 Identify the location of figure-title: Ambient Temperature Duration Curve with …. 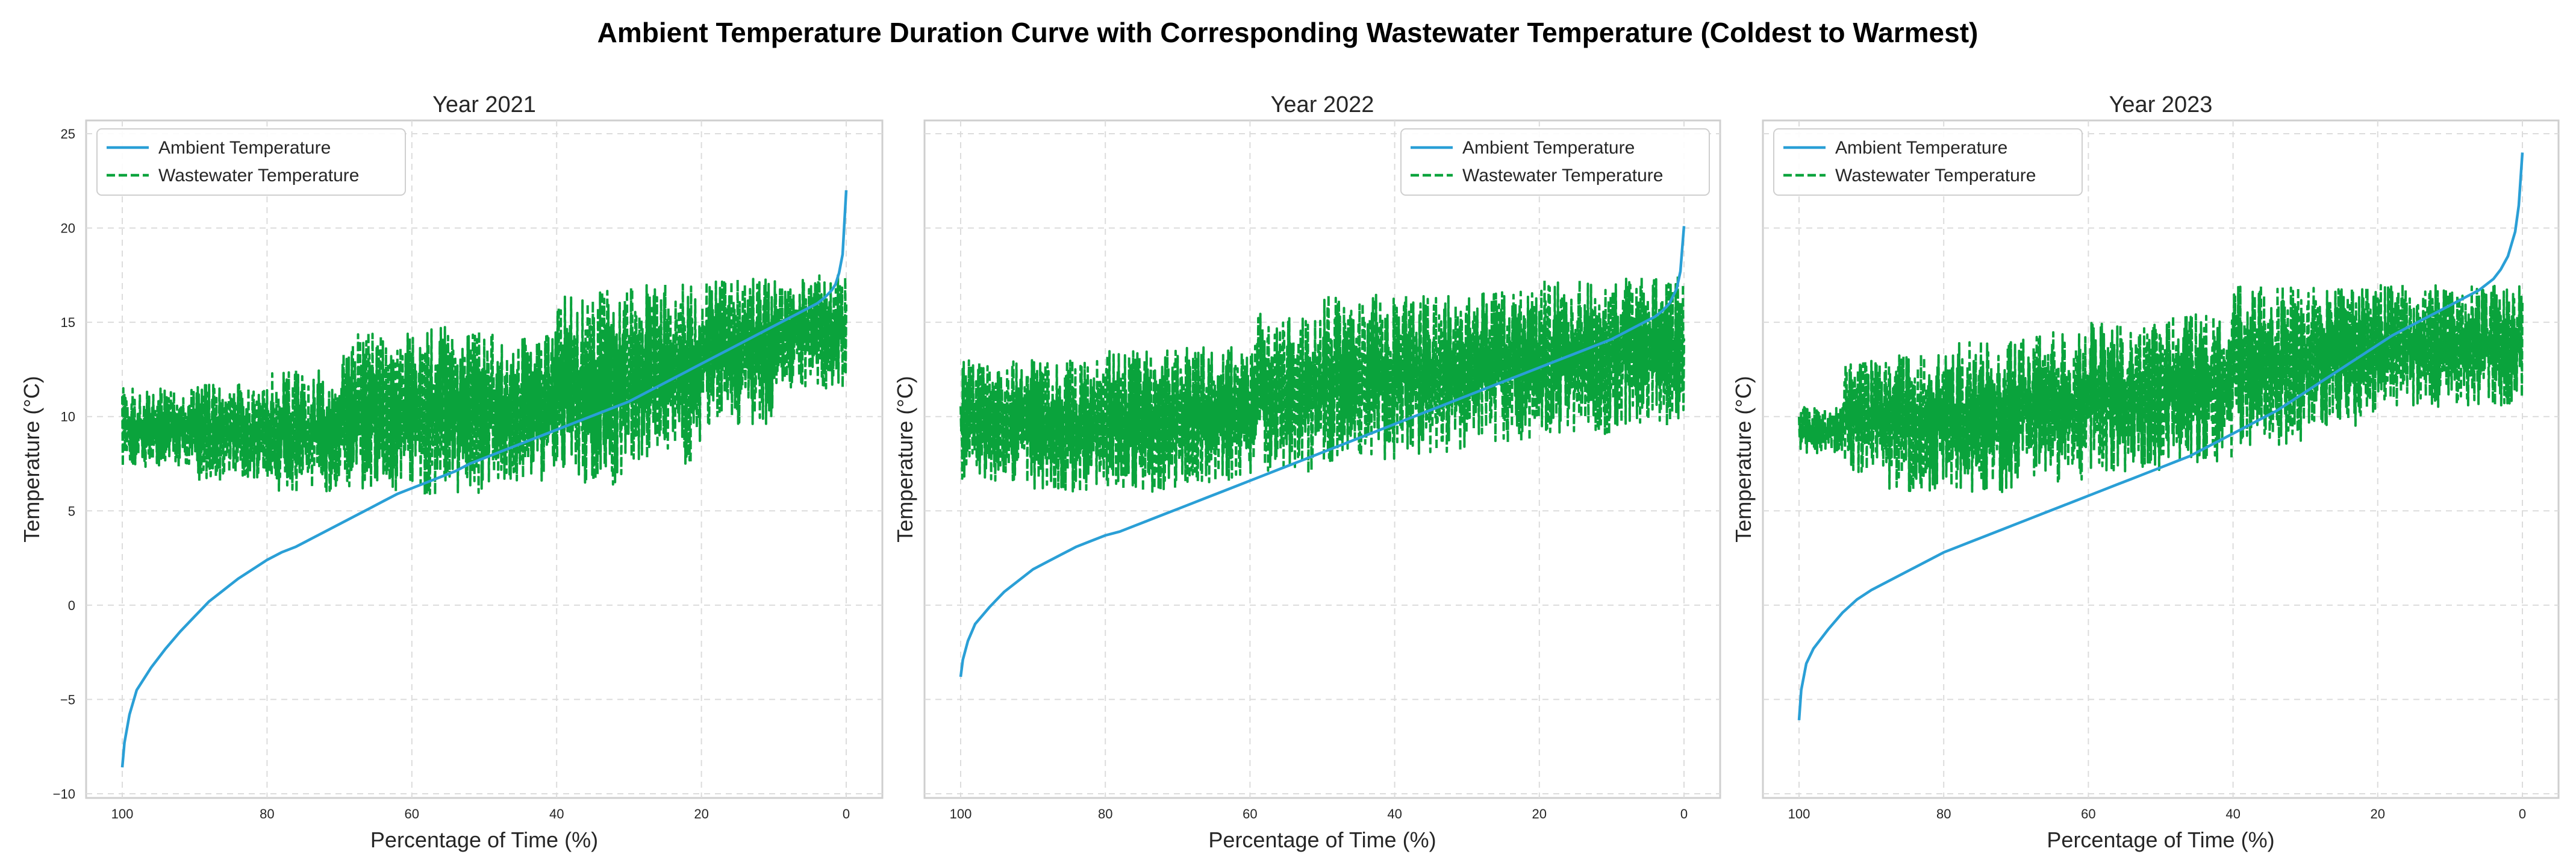
(1288, 33).